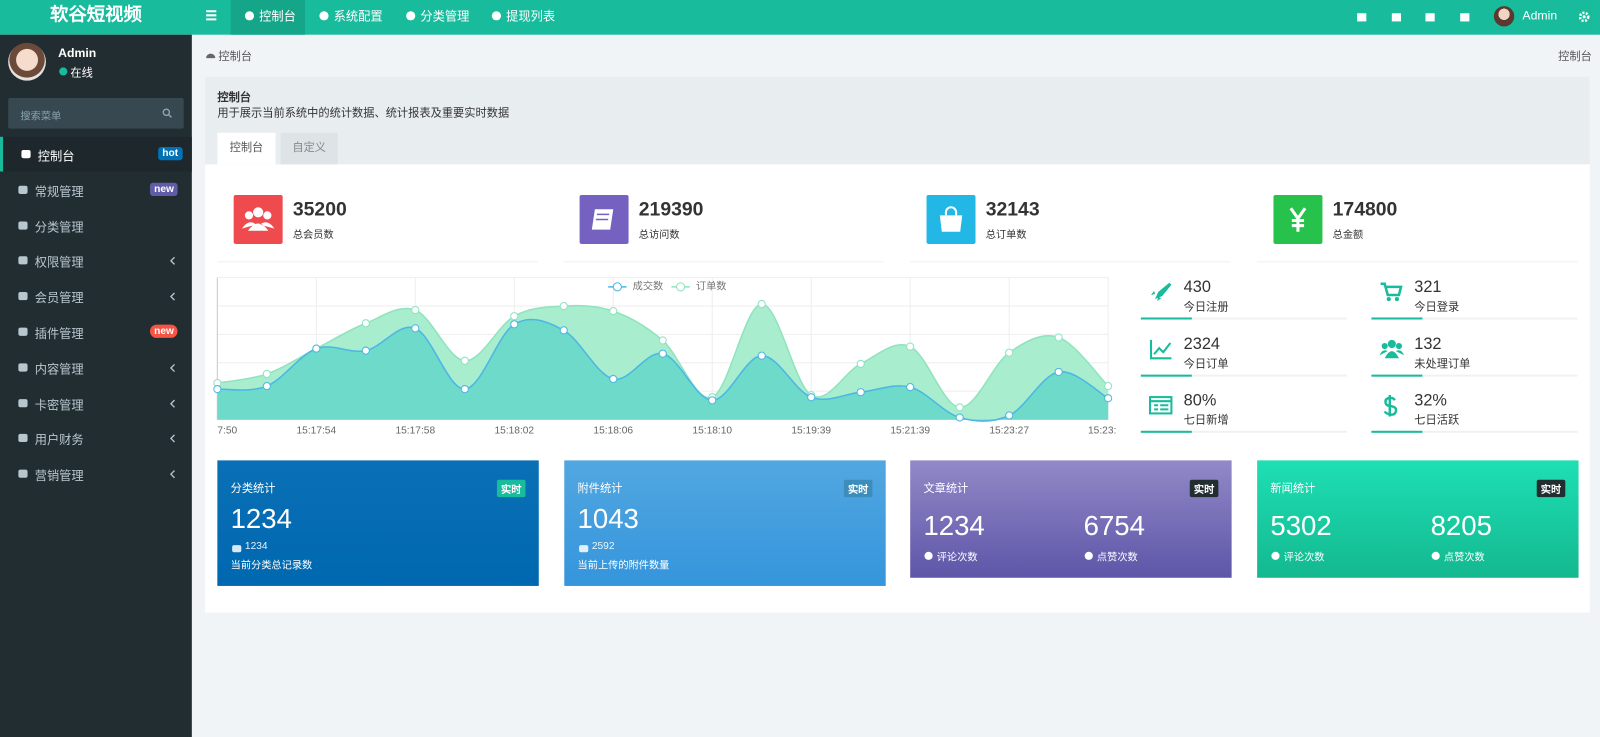  What do you see at coordinates (1206, 307) in the screenshot?
I see `mini-label: 今日注册` at bounding box center [1206, 307].